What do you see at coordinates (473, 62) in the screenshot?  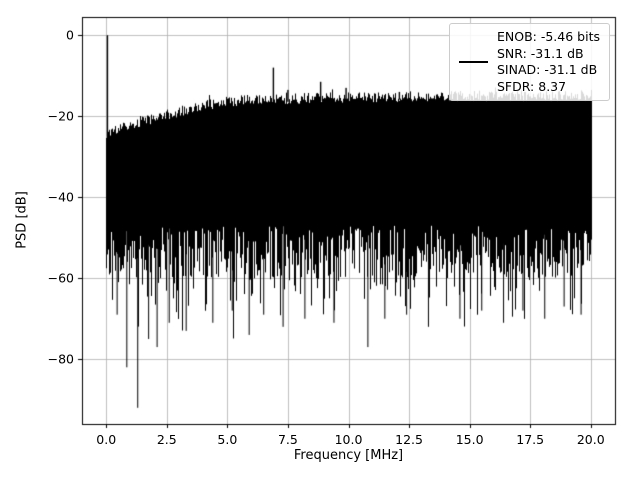 I see `legend-line-icon` at bounding box center [473, 62].